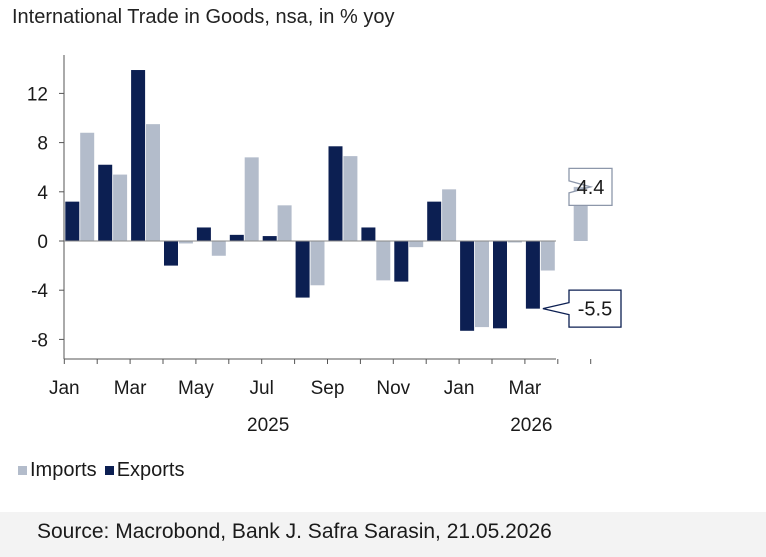 This screenshot has width=766, height=557. I want to click on x-tick-label: May, so click(196, 388).